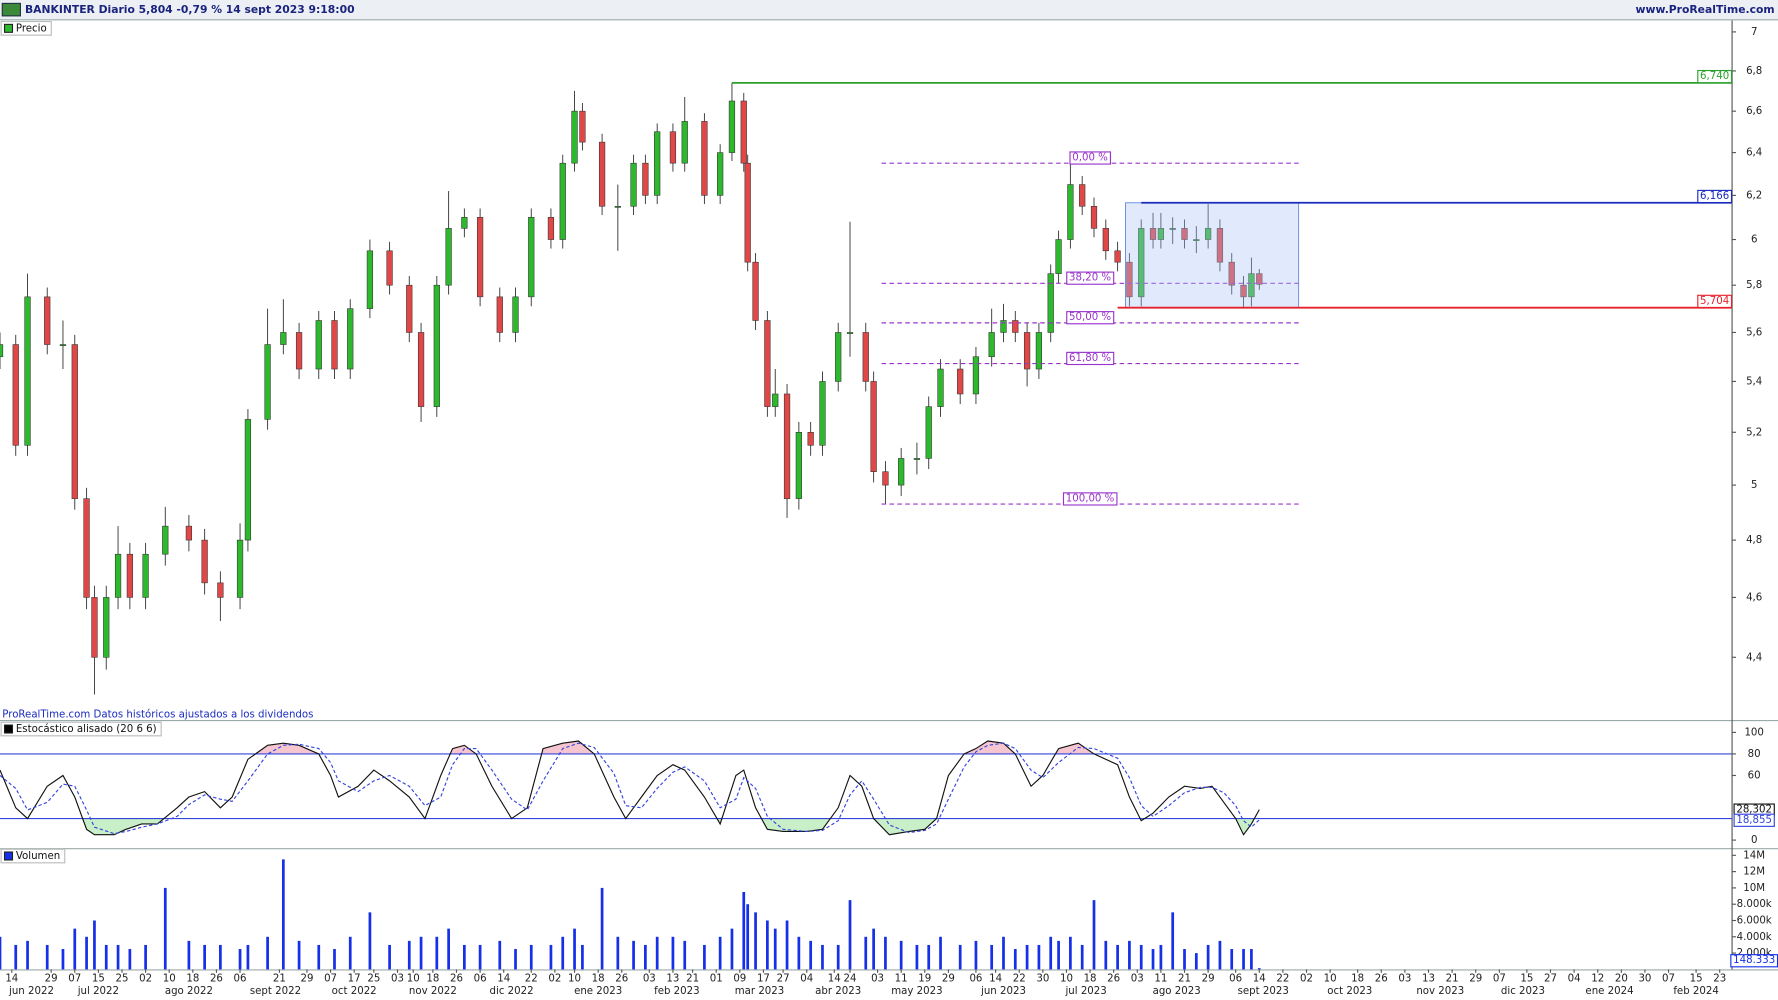 This screenshot has width=1778, height=1000. What do you see at coordinates (275, 991) in the screenshot?
I see `month-label: sept 2022` at bounding box center [275, 991].